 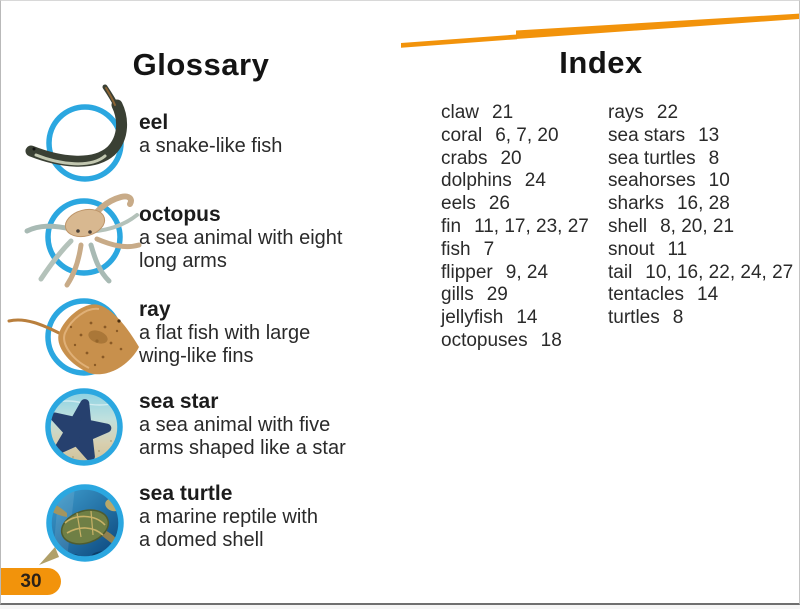 What do you see at coordinates (73, 337) in the screenshot?
I see `ray-photo` at bounding box center [73, 337].